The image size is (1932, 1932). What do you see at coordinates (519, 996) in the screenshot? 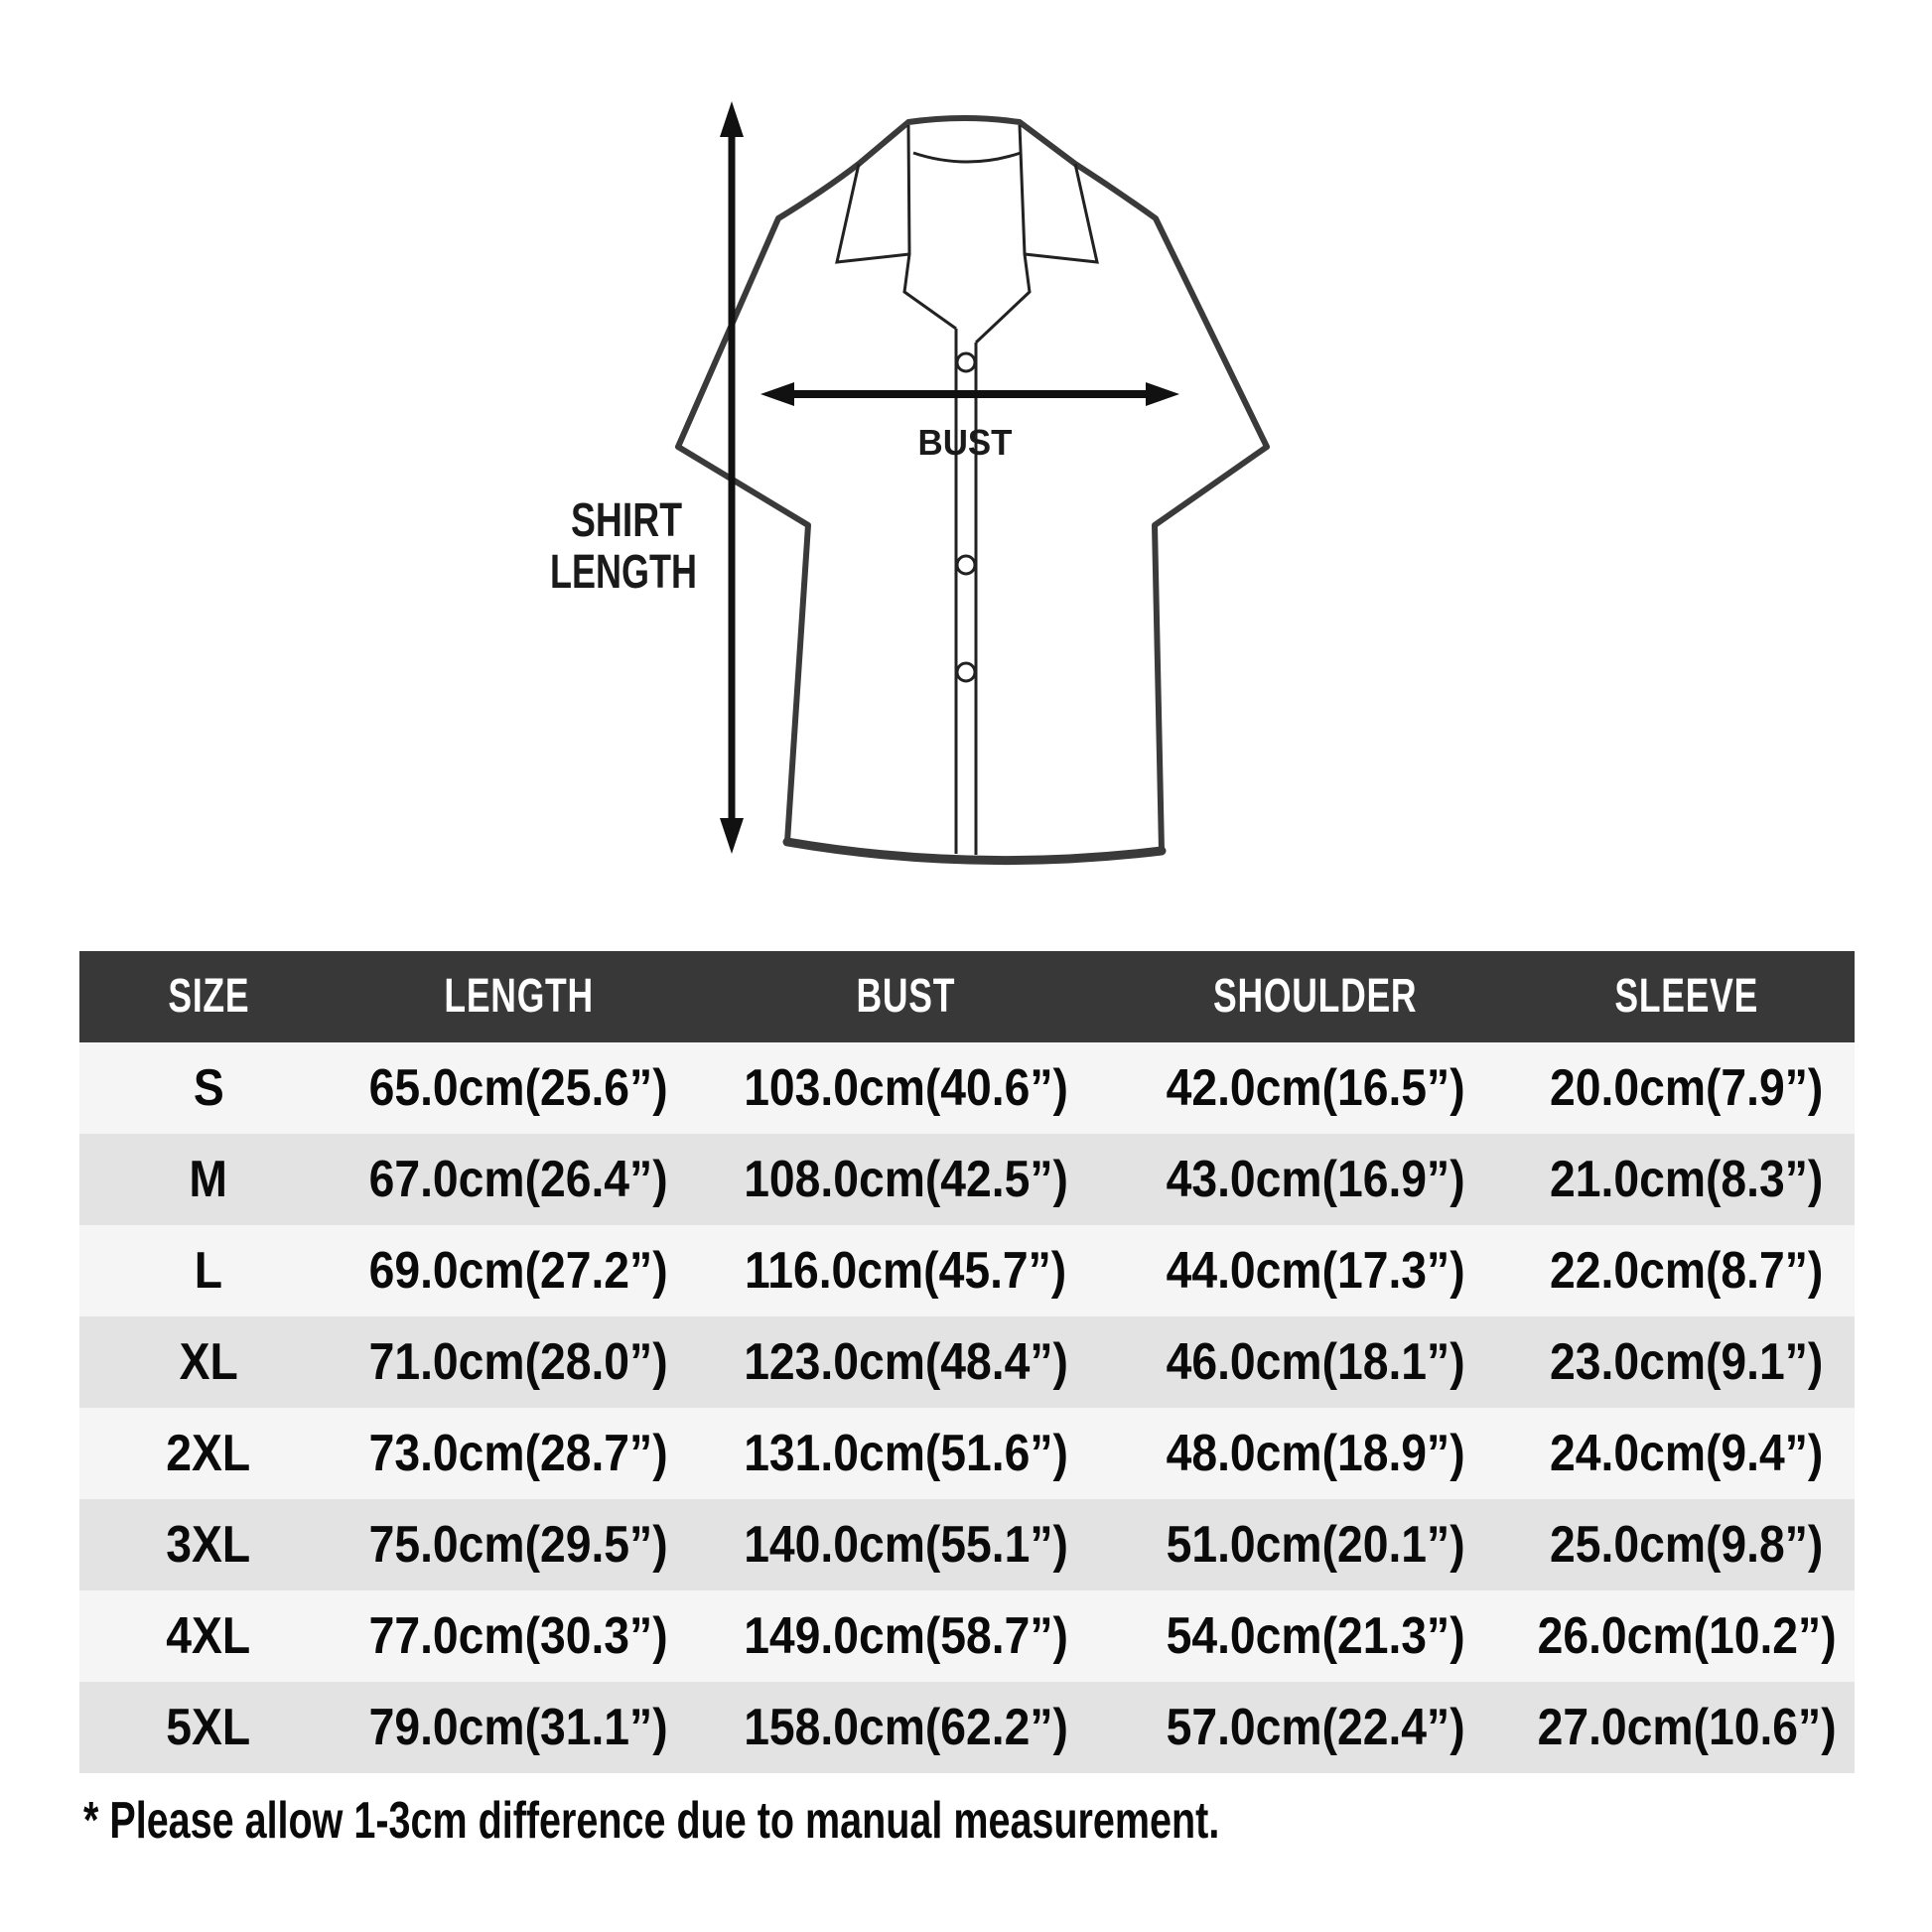
I see `column-header-length: LENGTH` at bounding box center [519, 996].